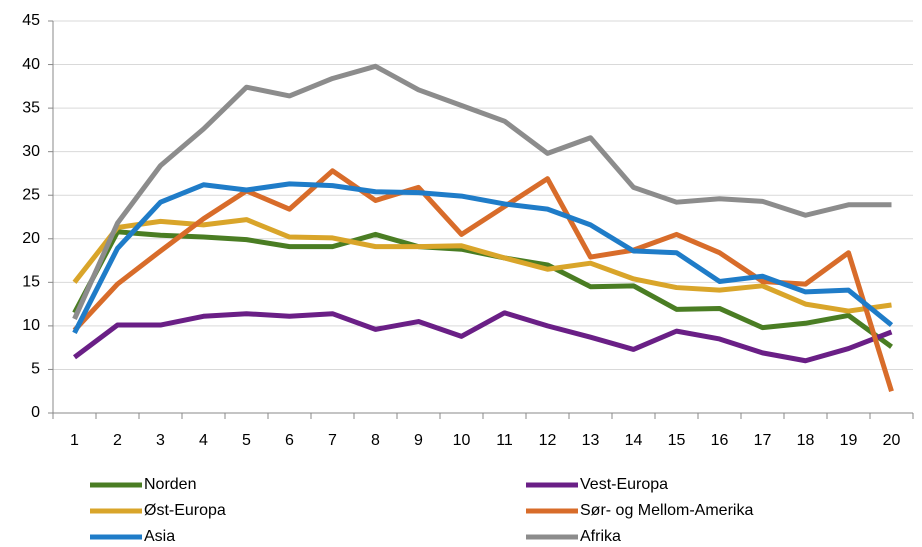 The width and height of the screenshot is (922, 547). Describe the element at coordinates (35, 412) in the screenshot. I see `y-tick-label: 0` at that location.